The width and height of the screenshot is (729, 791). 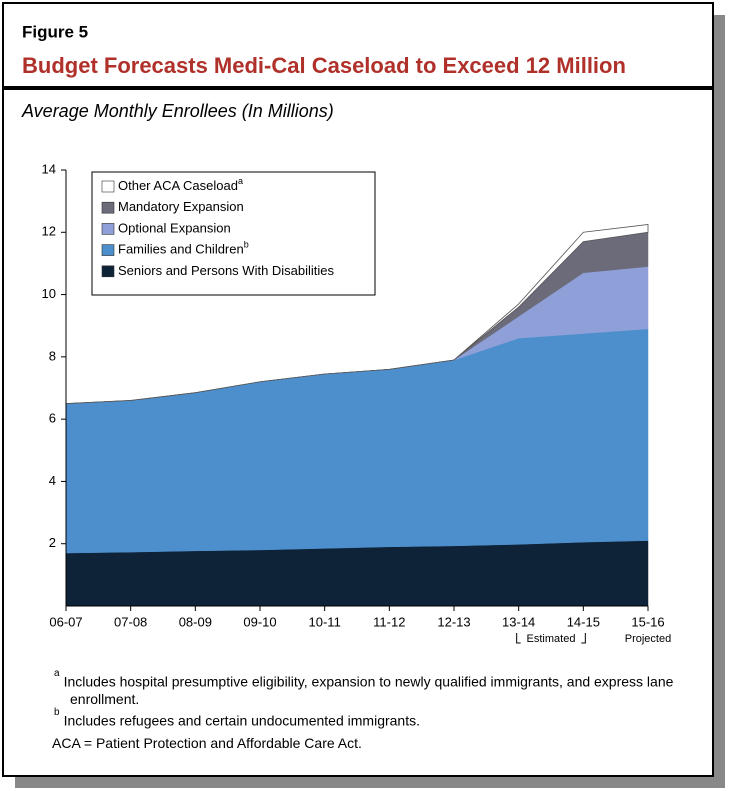 I want to click on x-tick-label: 07-08, so click(x=130, y=621).